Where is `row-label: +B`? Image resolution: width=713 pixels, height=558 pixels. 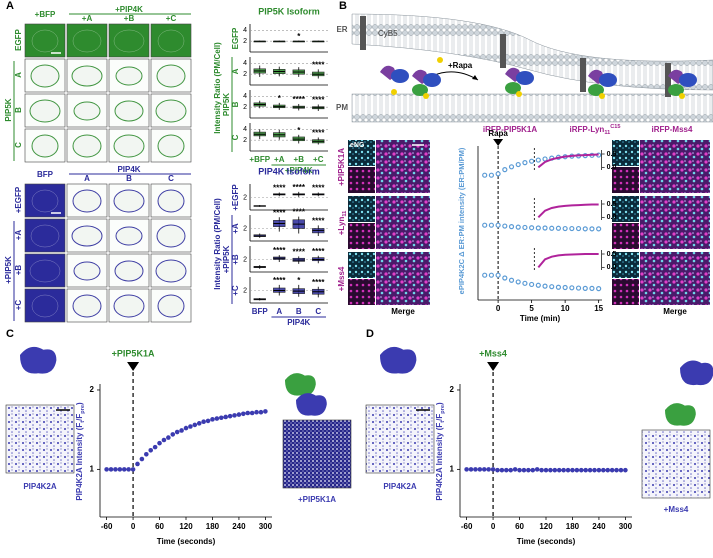
row-label: +B is located at coordinates (235, 259).